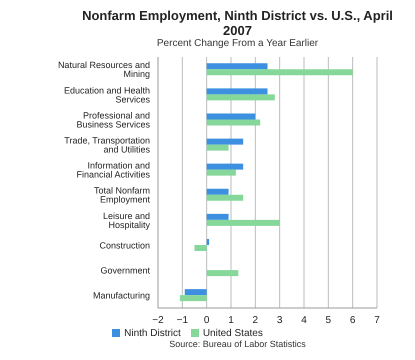  What do you see at coordinates (255, 320) in the screenshot?
I see `x-tick-label: 2` at bounding box center [255, 320].